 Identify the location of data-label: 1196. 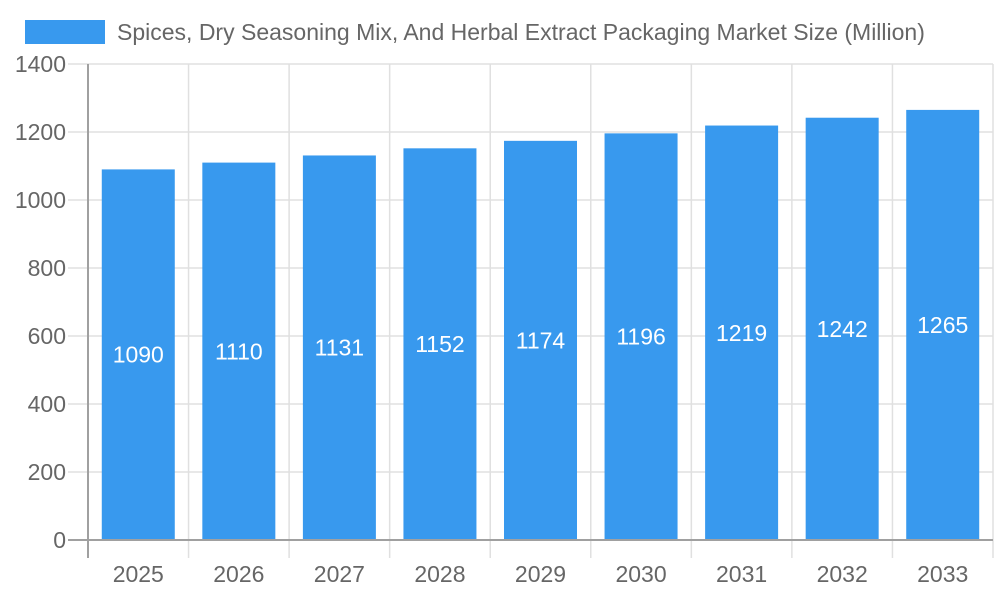
(640, 337).